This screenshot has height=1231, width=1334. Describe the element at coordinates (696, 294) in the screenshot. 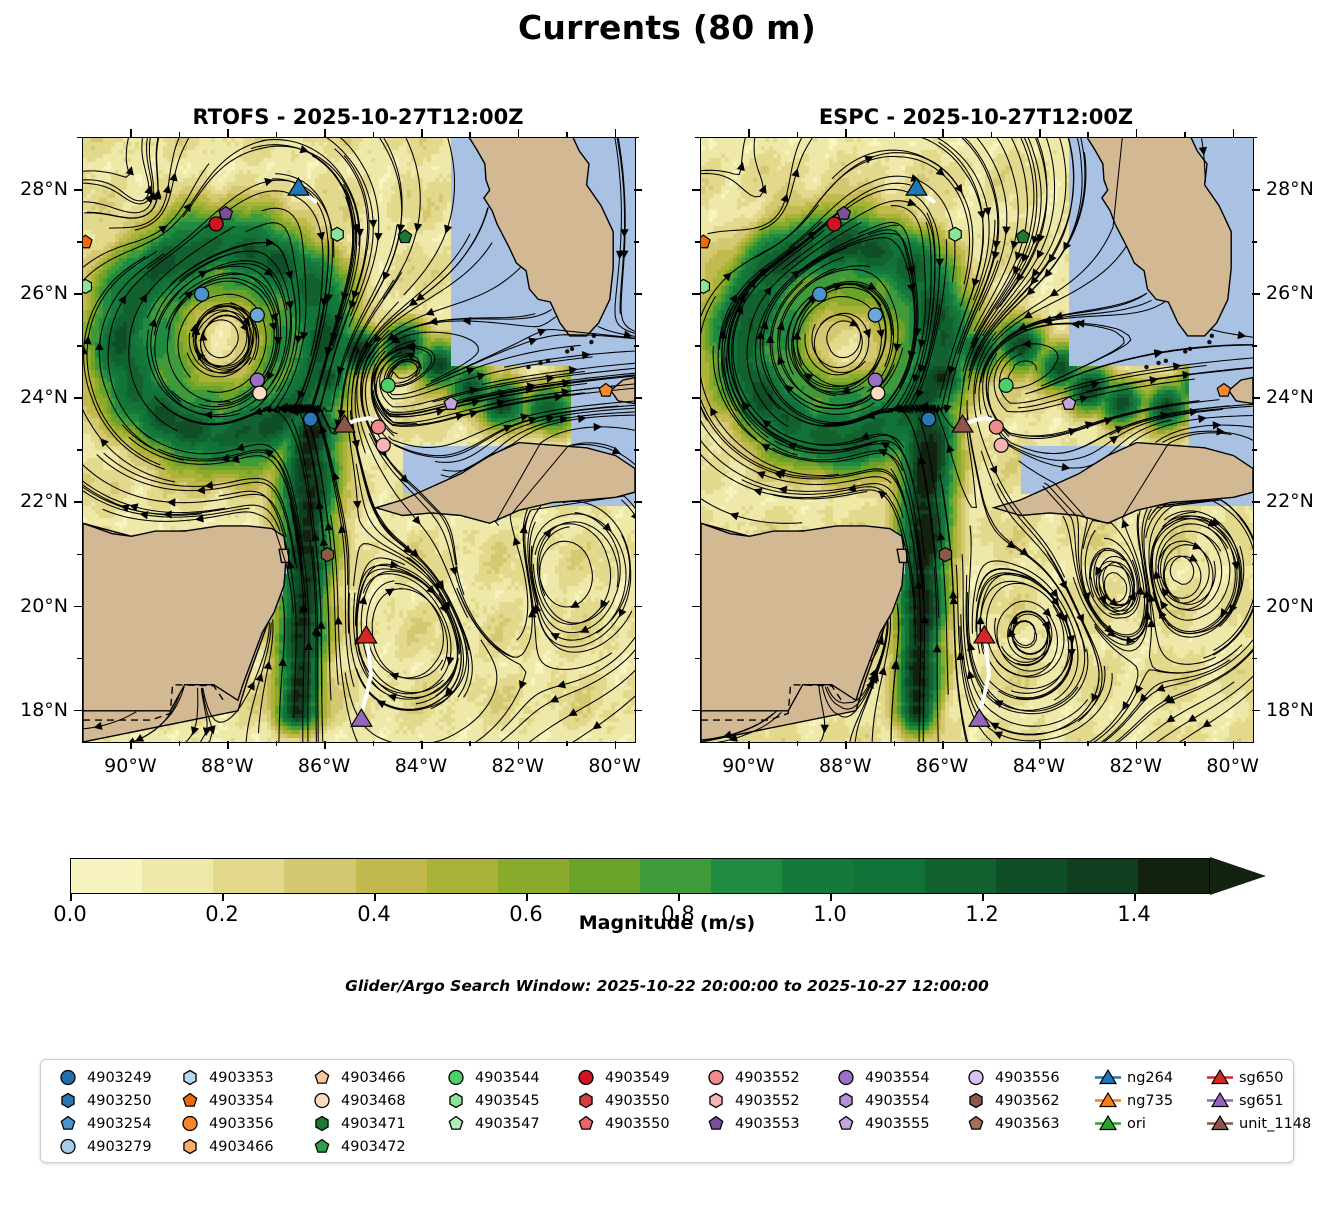

I see `lat-tick` at that location.